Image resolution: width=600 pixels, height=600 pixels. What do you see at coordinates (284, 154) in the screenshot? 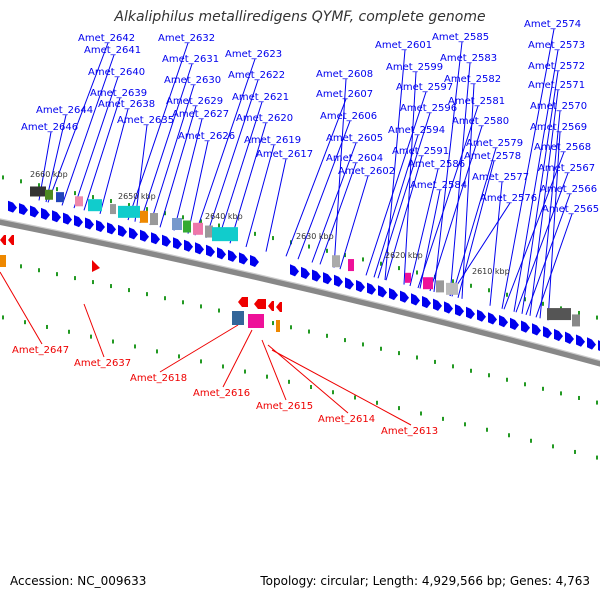
I see `gene-label-forward: Amet_2617` at bounding box center [284, 154].